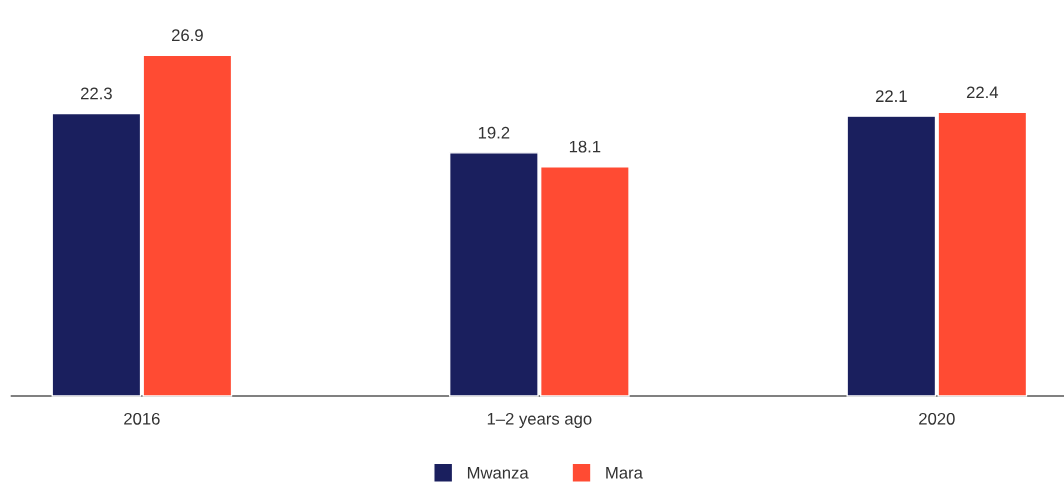  What do you see at coordinates (982, 92) in the screenshot?
I see `data-label: 22.4` at bounding box center [982, 92].